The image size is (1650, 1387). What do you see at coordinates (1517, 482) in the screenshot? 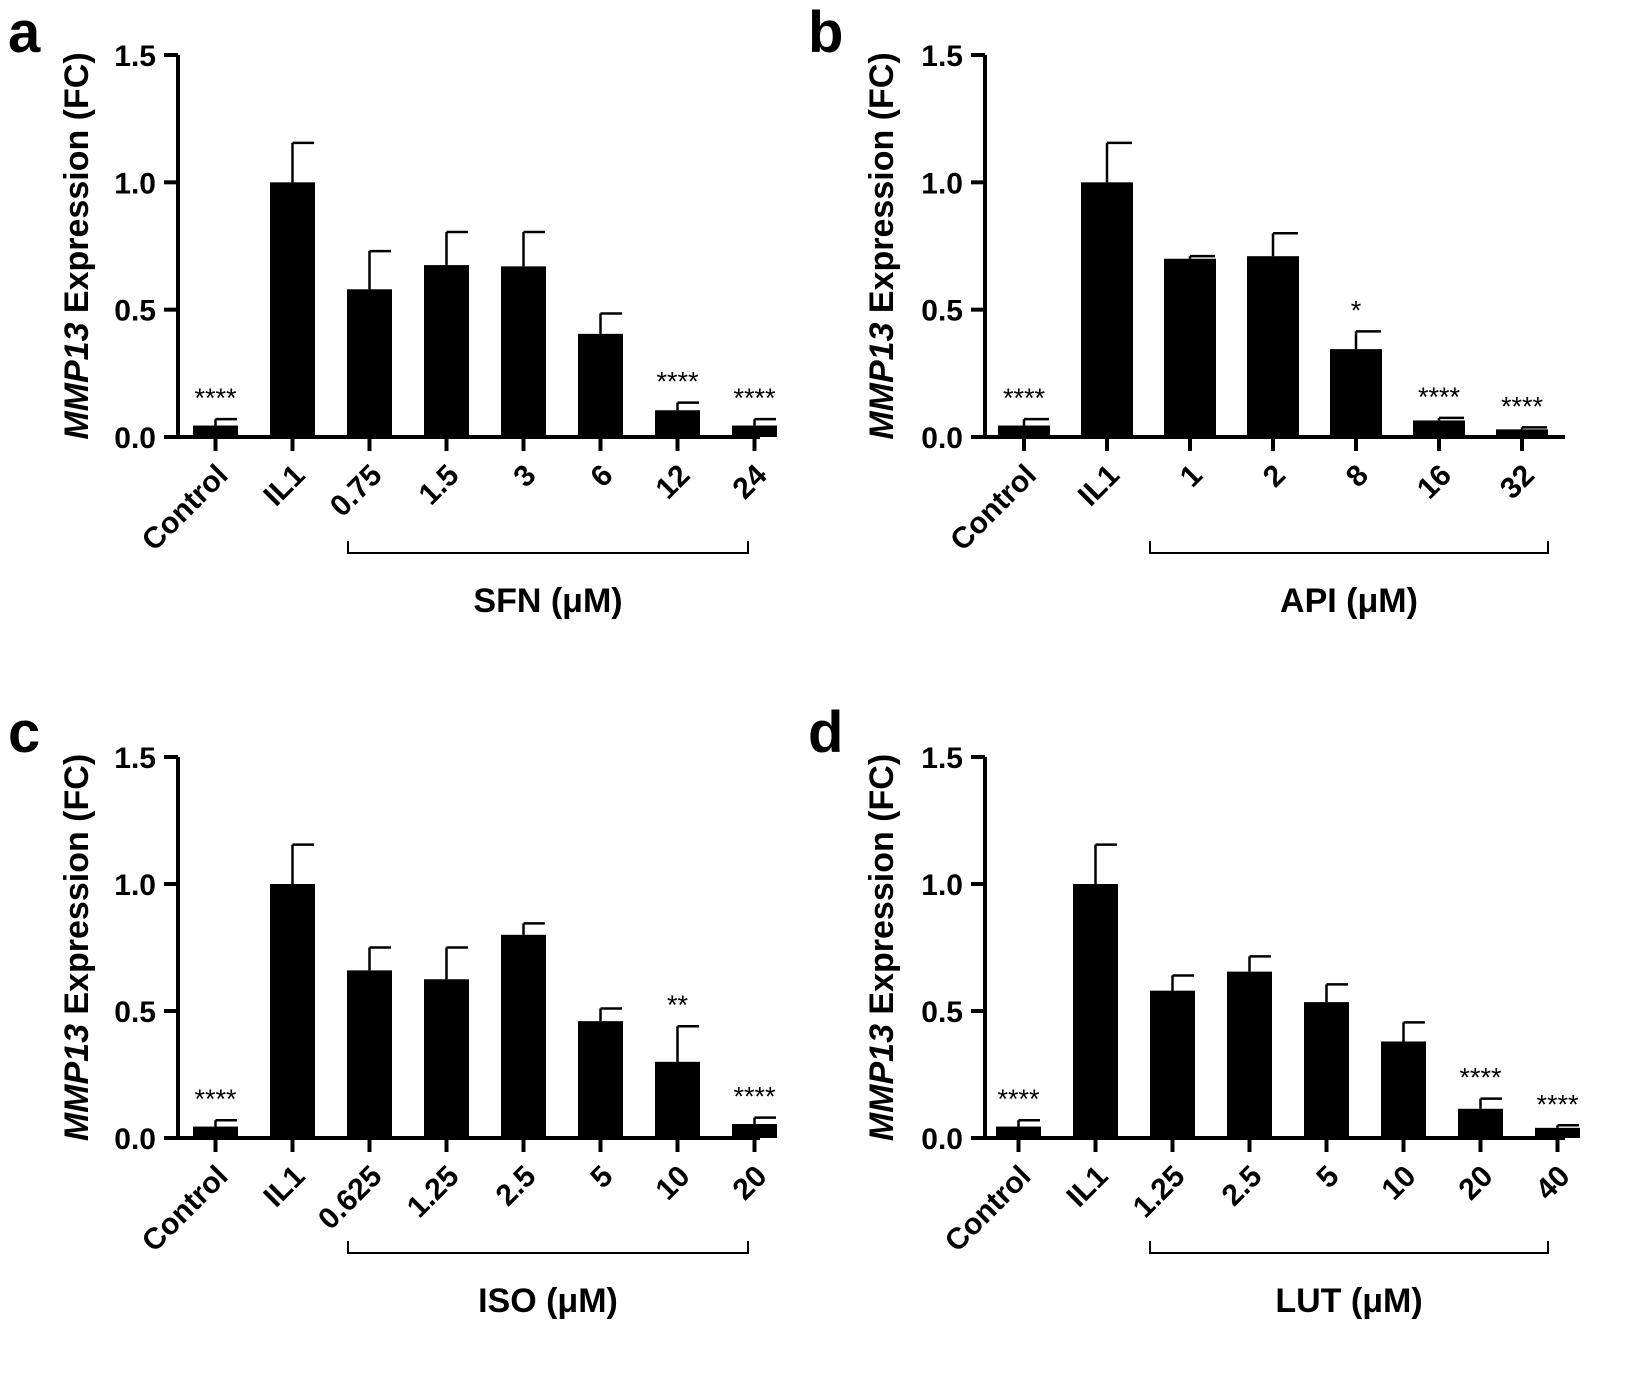
I see `category-label: 32` at bounding box center [1517, 482].